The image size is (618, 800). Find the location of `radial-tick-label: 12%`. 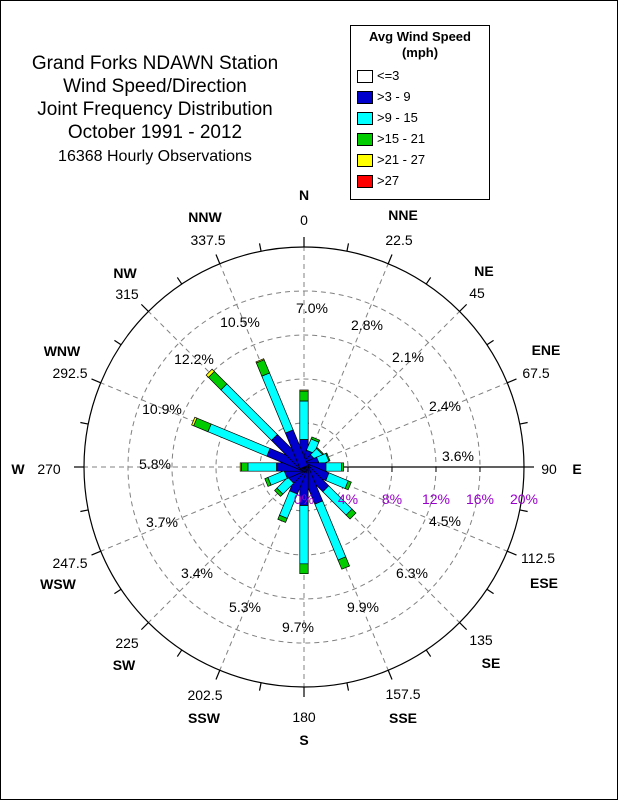

radial-tick-label: 12% is located at coordinates (436, 499).